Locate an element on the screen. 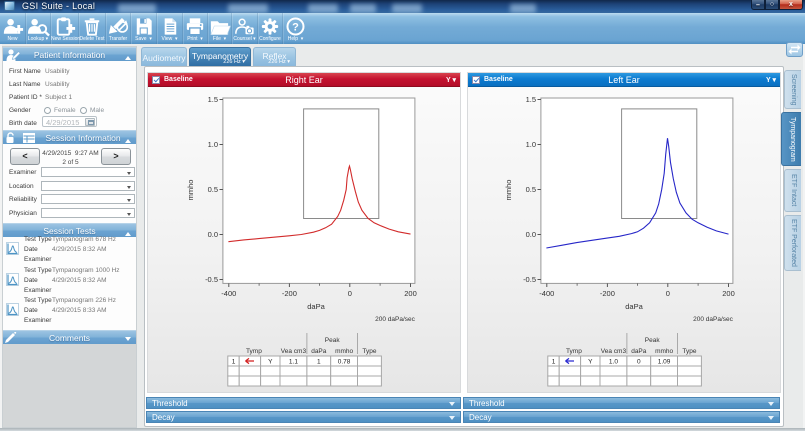 The width and height of the screenshot is (805, 431). svg-text: 1.09 is located at coordinates (664, 362).